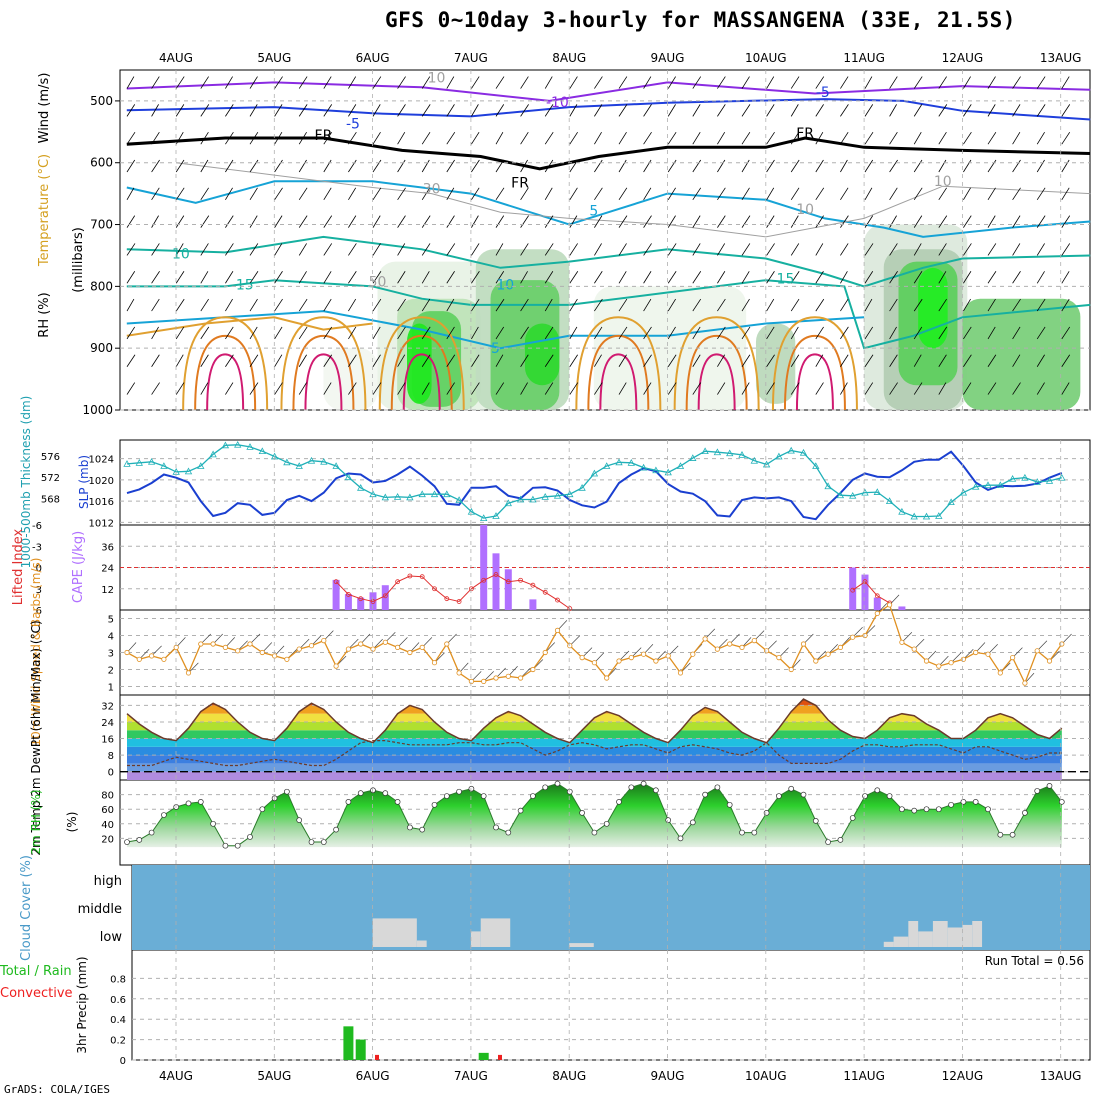  I want to click on rh-shade, so click(670, 348).